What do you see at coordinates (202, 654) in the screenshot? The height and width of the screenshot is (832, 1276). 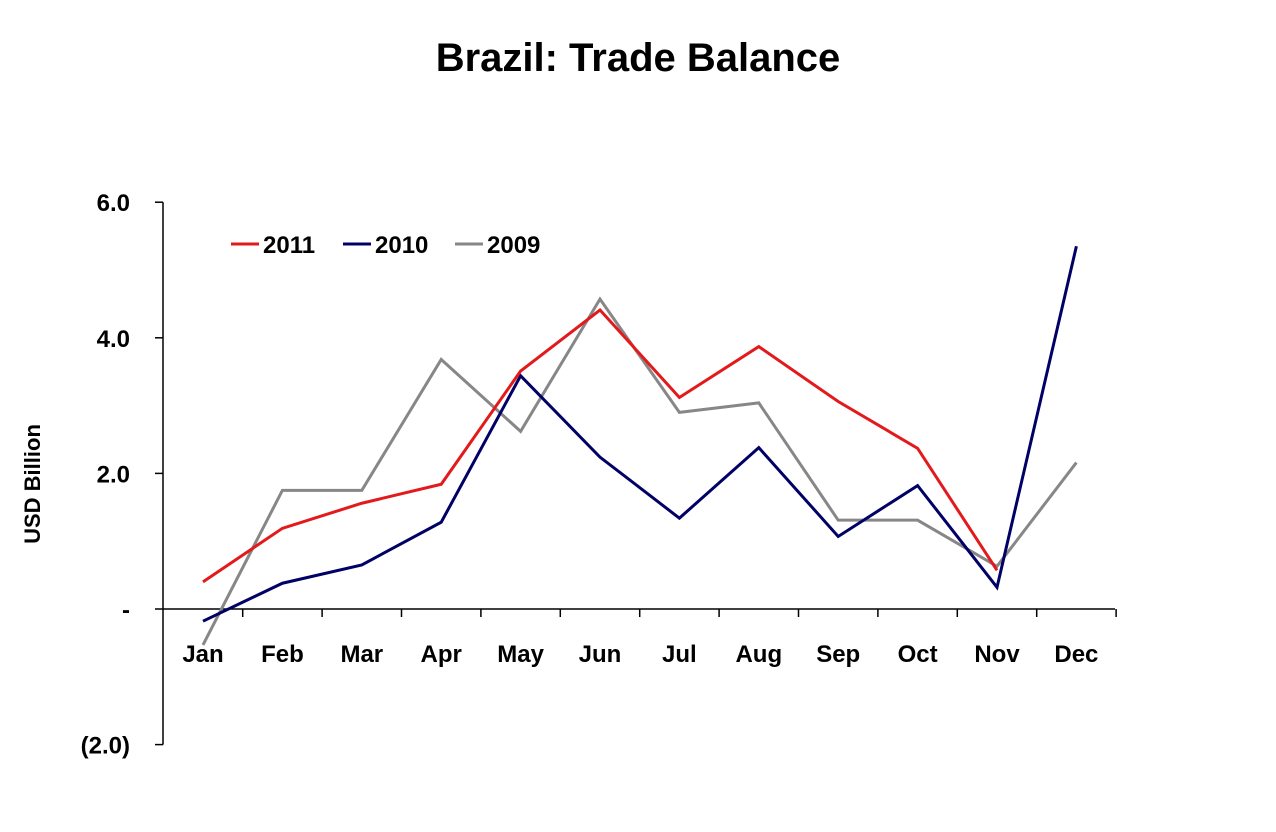 I see `x-tick-label: Jan` at bounding box center [202, 654].